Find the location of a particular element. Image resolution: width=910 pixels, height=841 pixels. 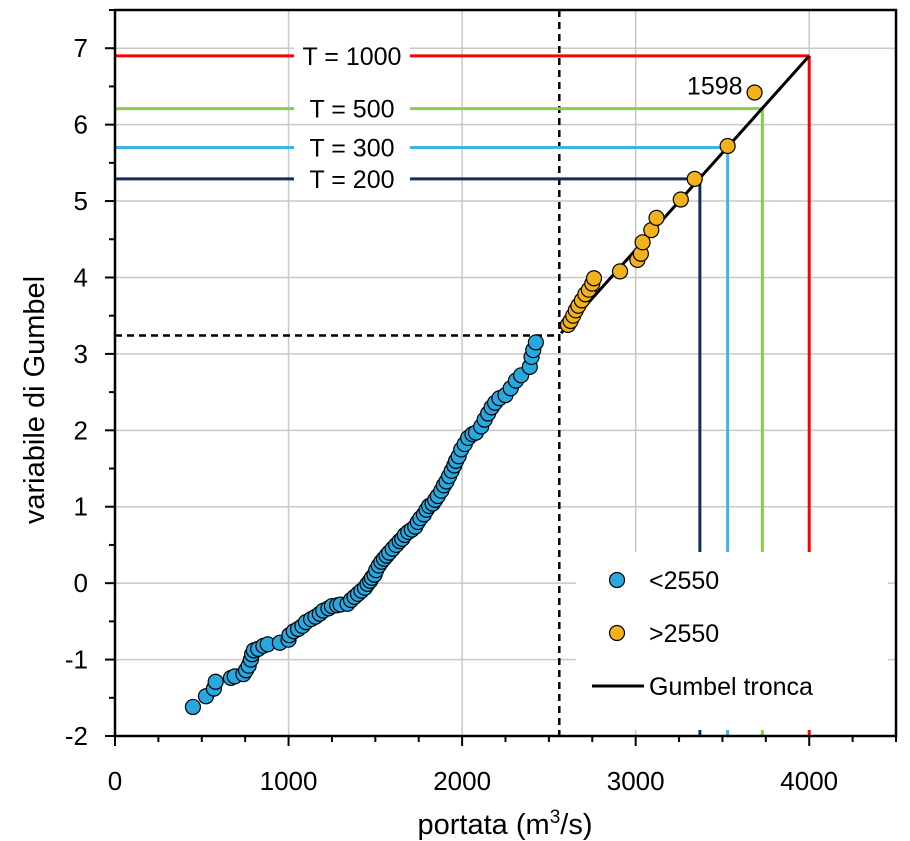

return-level-label: T = 1000 is located at coordinates (352, 57).